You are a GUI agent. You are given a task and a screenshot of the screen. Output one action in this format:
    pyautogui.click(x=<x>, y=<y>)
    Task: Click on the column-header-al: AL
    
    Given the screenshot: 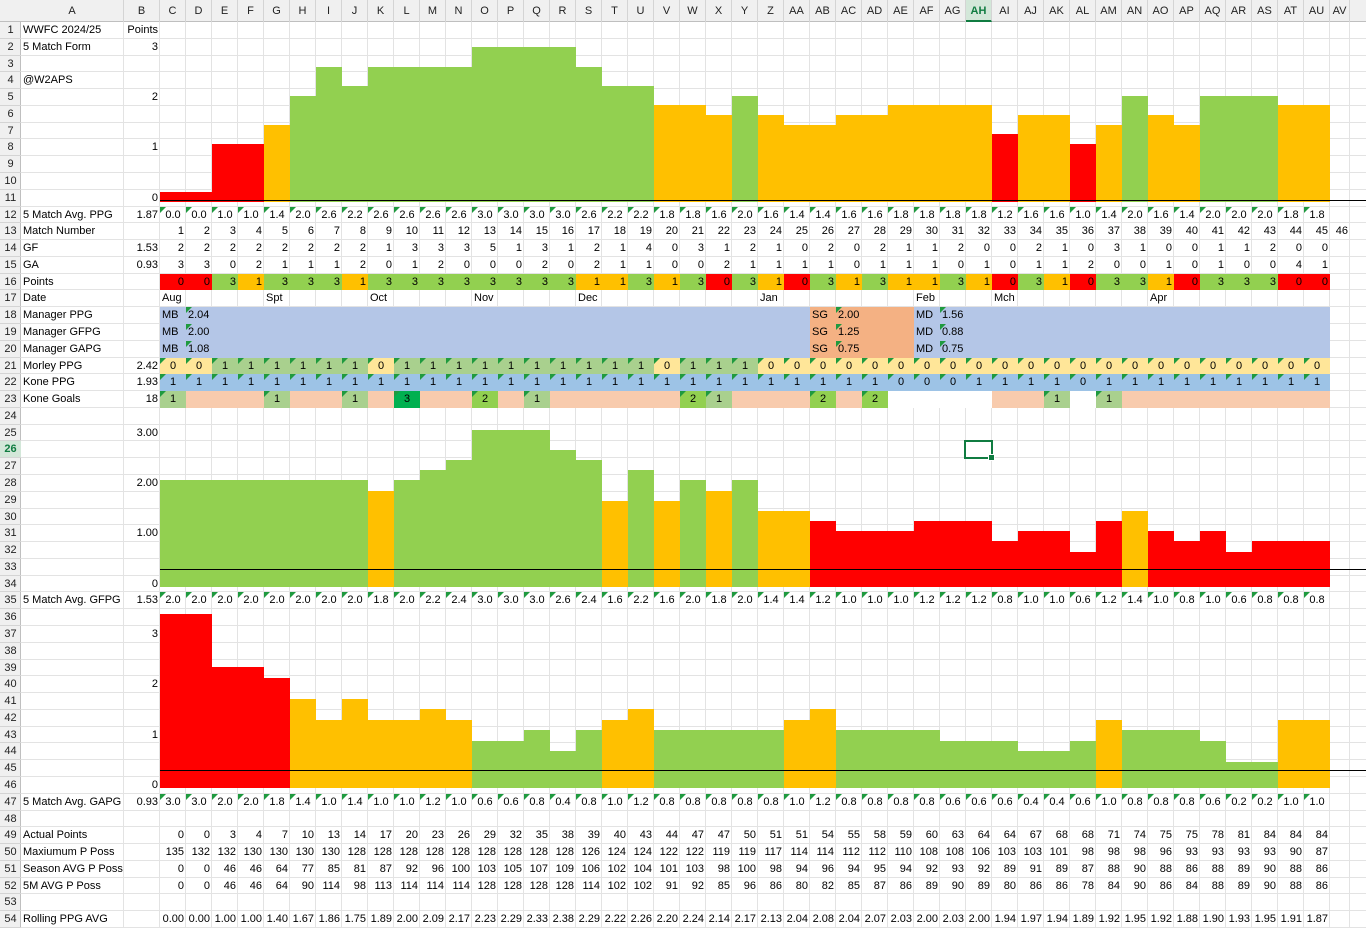 What is the action you would take?
    pyautogui.click(x=1083, y=11)
    